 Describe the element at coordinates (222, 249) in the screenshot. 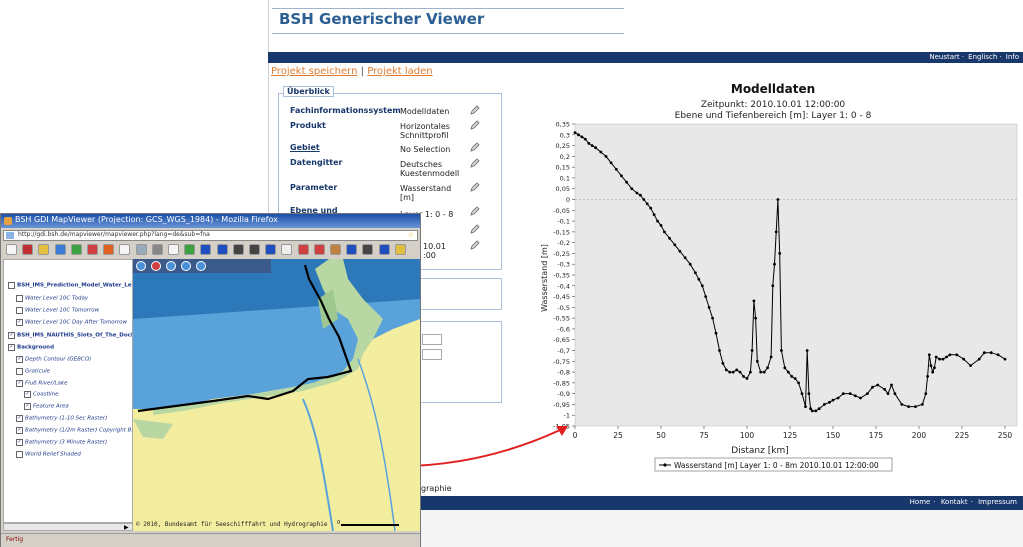

I see `forward-icon` at that location.